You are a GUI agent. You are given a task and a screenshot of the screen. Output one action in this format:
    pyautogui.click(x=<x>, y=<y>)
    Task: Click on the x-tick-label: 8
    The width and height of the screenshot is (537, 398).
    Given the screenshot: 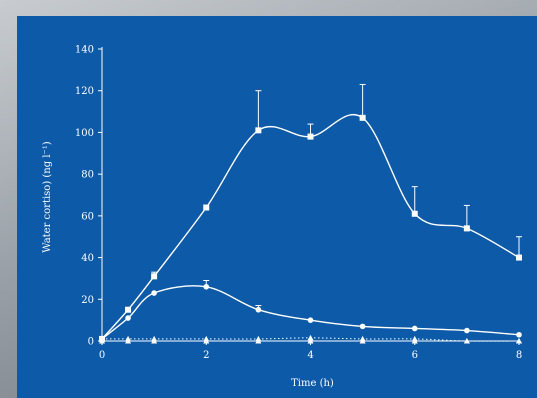 What is the action you would take?
    pyautogui.click(x=519, y=355)
    